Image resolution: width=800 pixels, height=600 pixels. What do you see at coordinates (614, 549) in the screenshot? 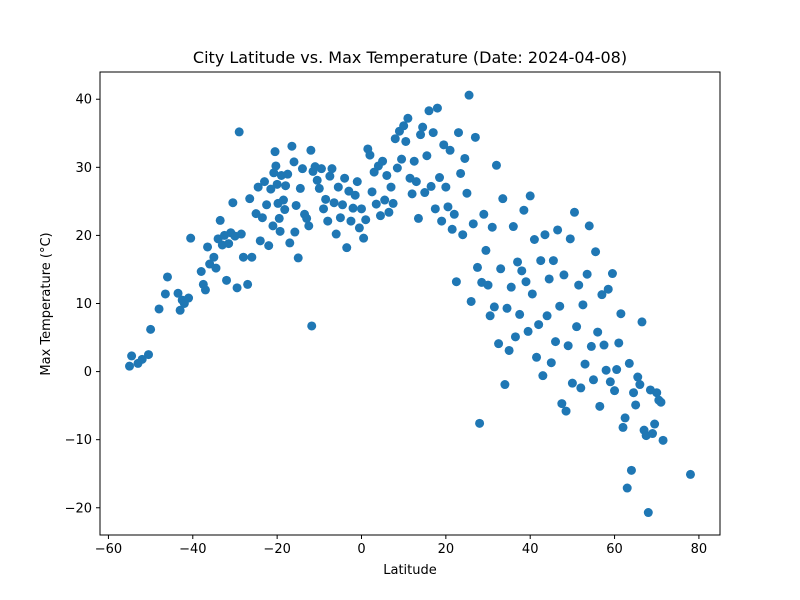
I see `x-tick-label: 60` at bounding box center [614, 549].